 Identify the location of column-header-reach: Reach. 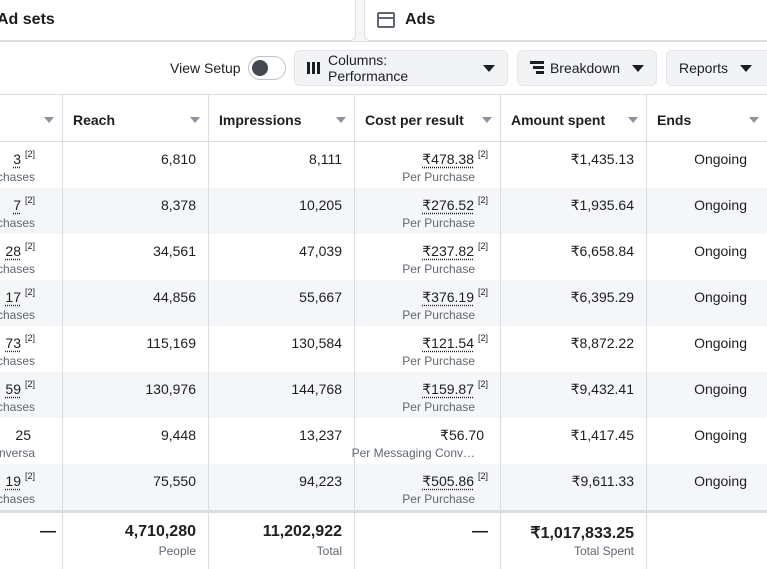
(135, 118).